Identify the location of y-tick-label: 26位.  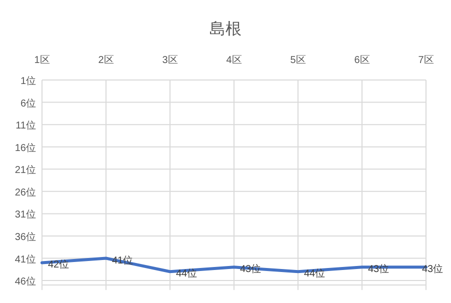
(25, 192).